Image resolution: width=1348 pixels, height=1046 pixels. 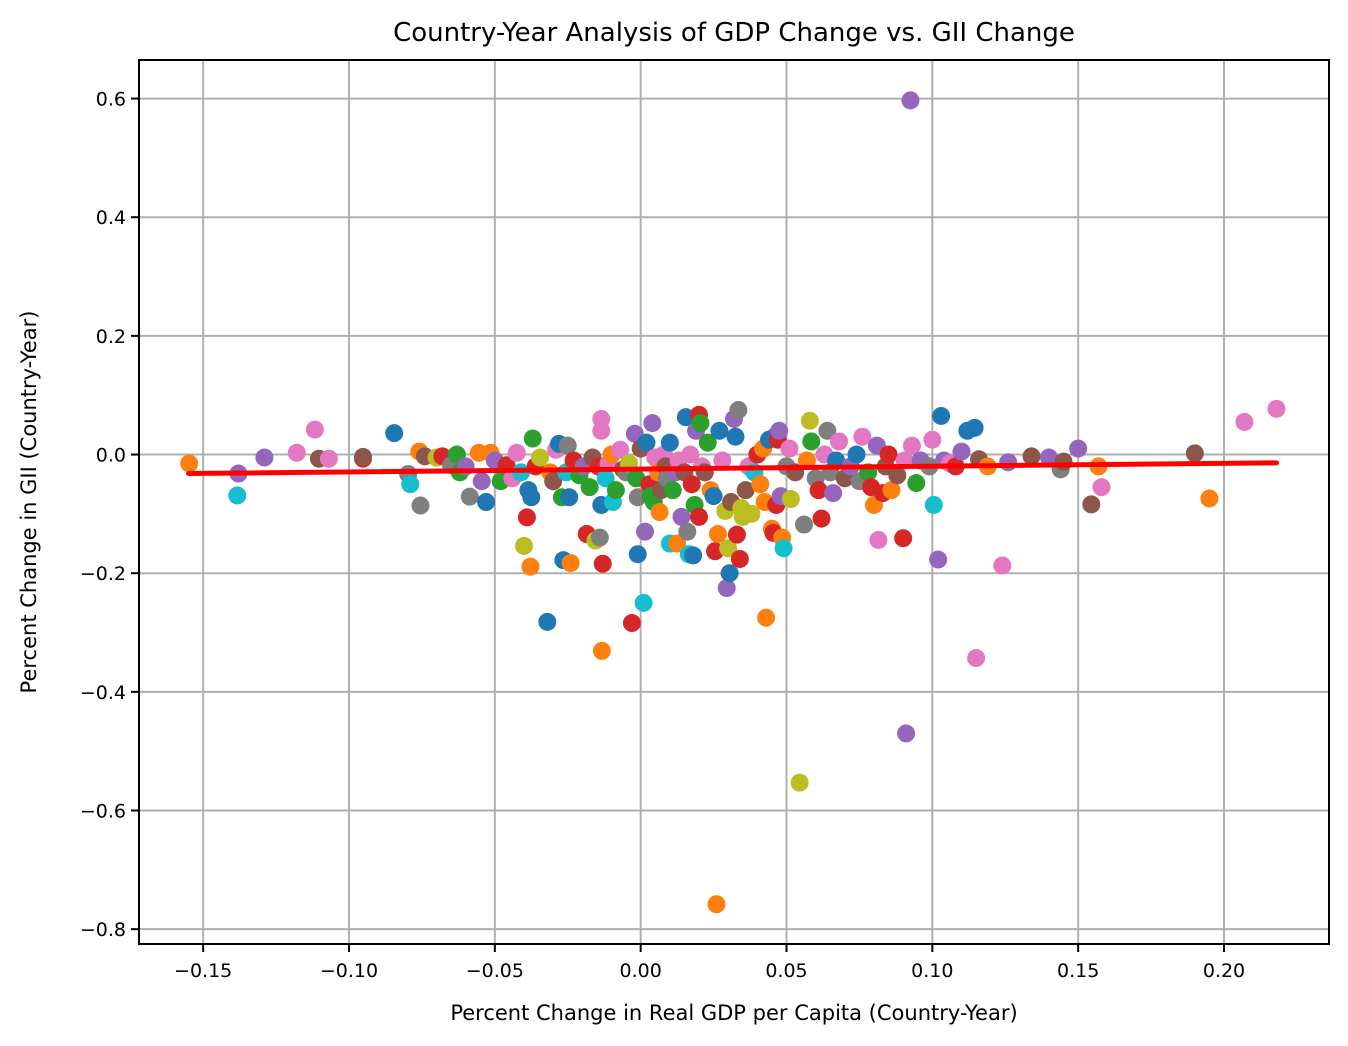 I want to click on x-tick-label: 0.05, so click(x=786, y=971).